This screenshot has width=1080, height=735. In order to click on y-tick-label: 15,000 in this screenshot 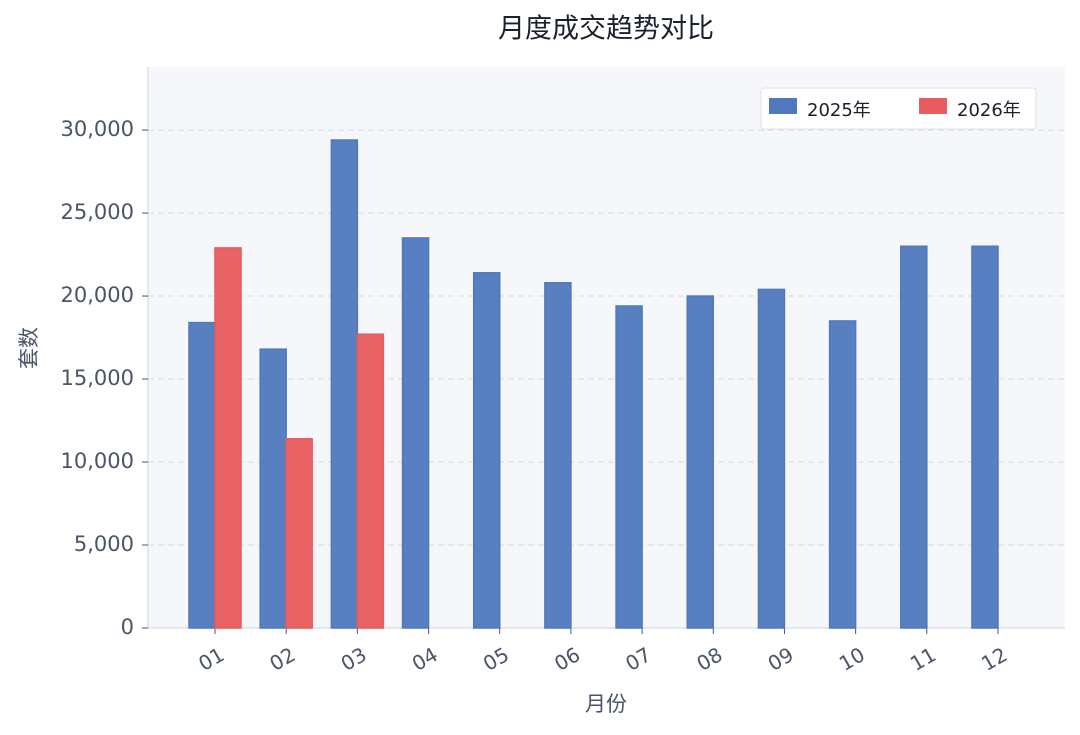, I will do `click(97, 378)`.